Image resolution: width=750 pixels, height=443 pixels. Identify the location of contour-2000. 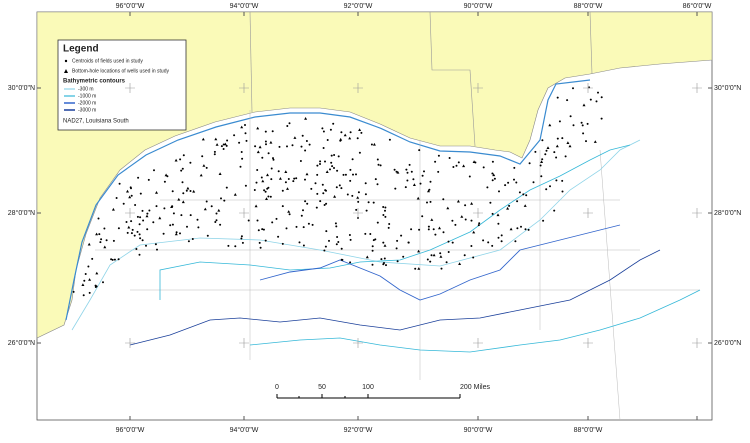
(440, 262).